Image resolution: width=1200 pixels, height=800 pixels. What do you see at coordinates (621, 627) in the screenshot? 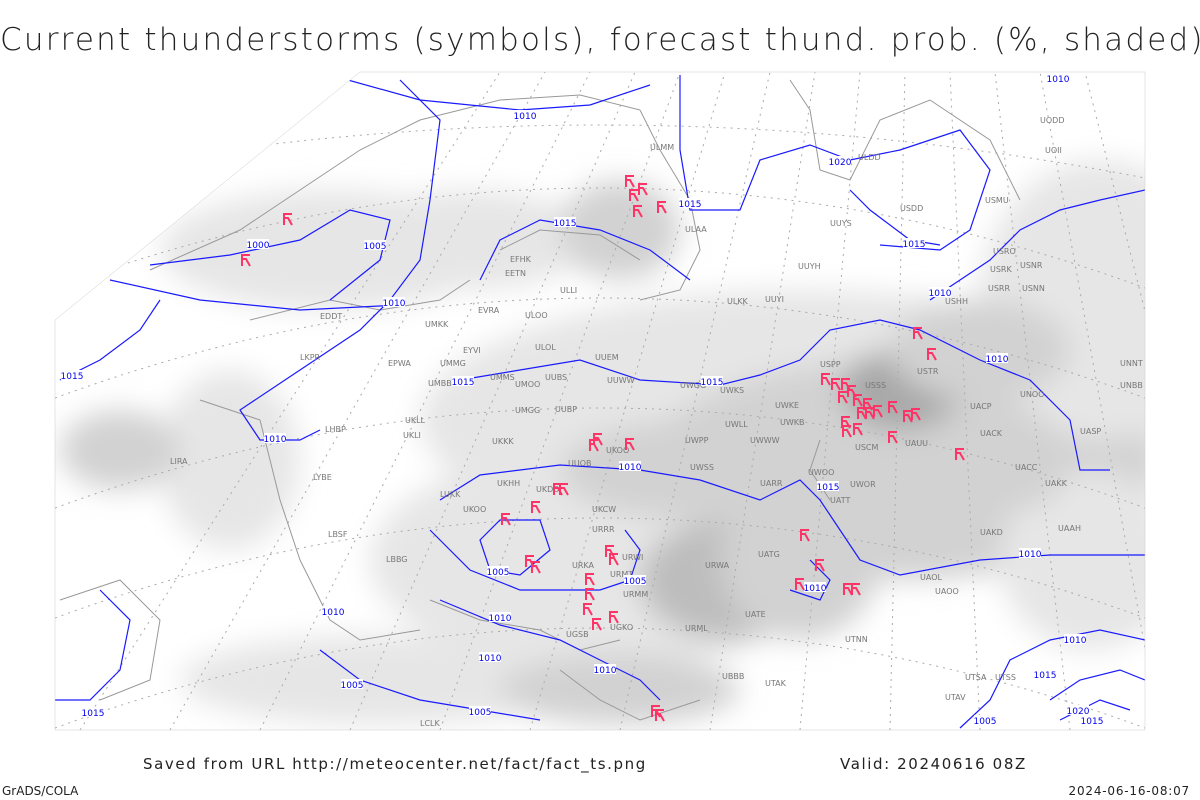
I see `station-label: UGKO` at bounding box center [621, 627].